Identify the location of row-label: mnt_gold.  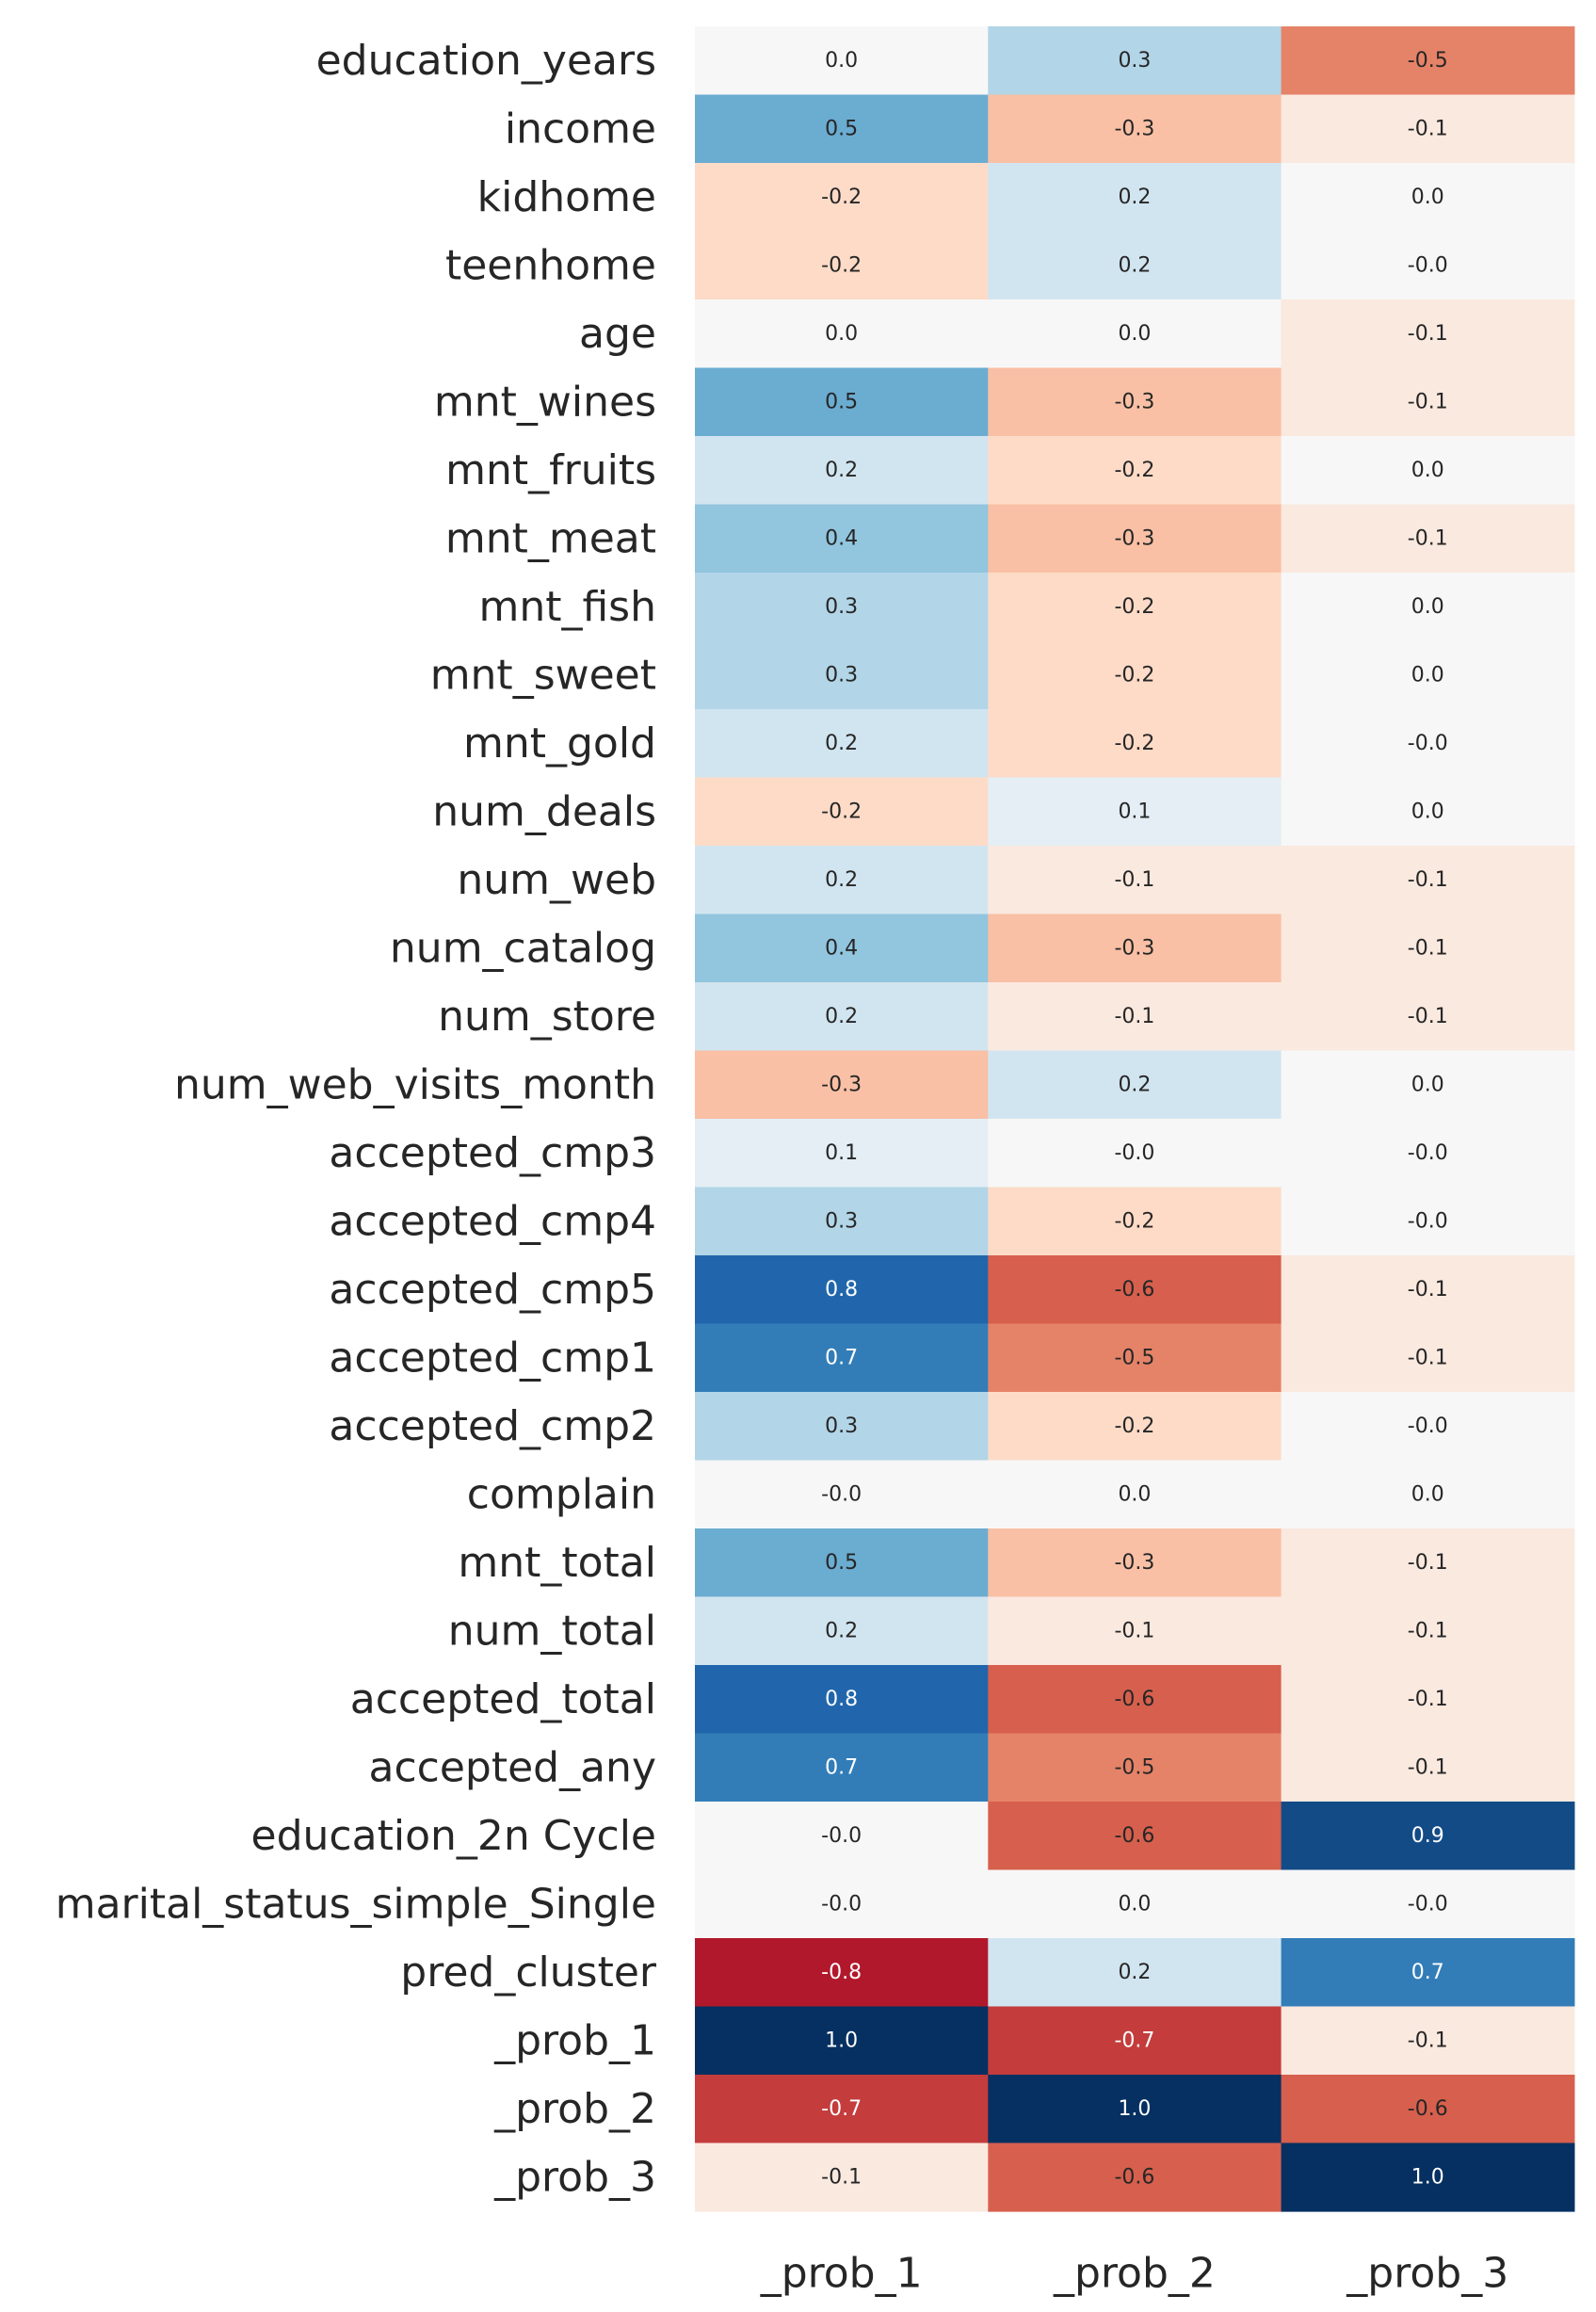
(559, 743).